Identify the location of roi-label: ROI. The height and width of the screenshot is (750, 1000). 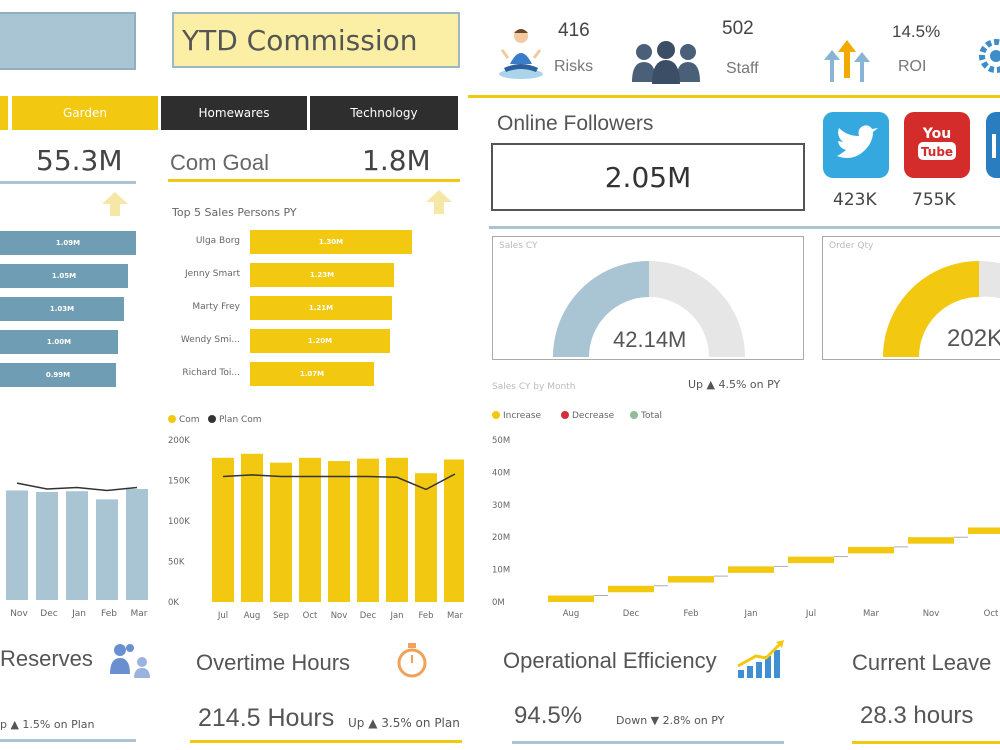
(912, 66).